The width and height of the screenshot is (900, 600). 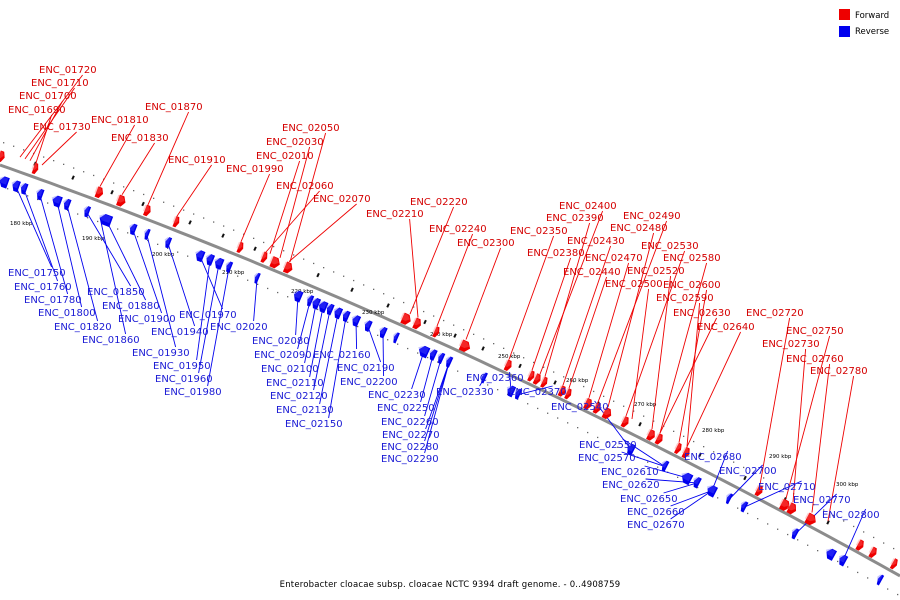 What do you see at coordinates (726, 327) in the screenshot?
I see `forward-gene-label: ENC_02640` at bounding box center [726, 327].